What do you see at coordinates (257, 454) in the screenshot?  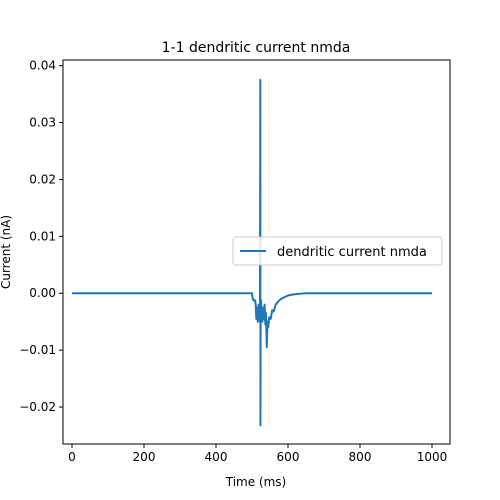 I see `x-axis-ticks: 0 200 400 600 800 1000` at bounding box center [257, 454].